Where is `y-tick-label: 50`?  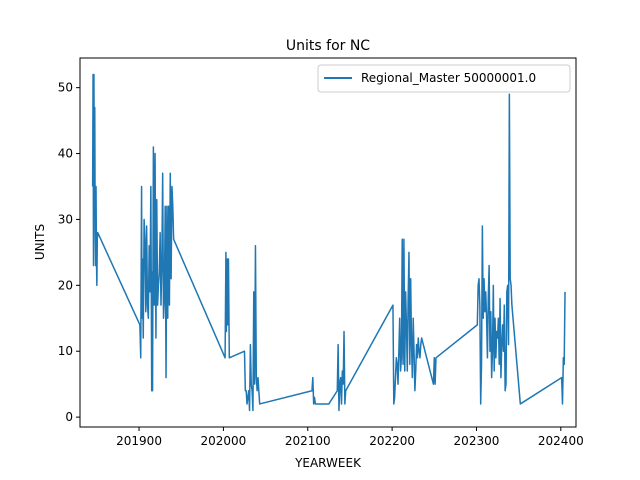 y-tick-label: 50 is located at coordinates (65, 88).